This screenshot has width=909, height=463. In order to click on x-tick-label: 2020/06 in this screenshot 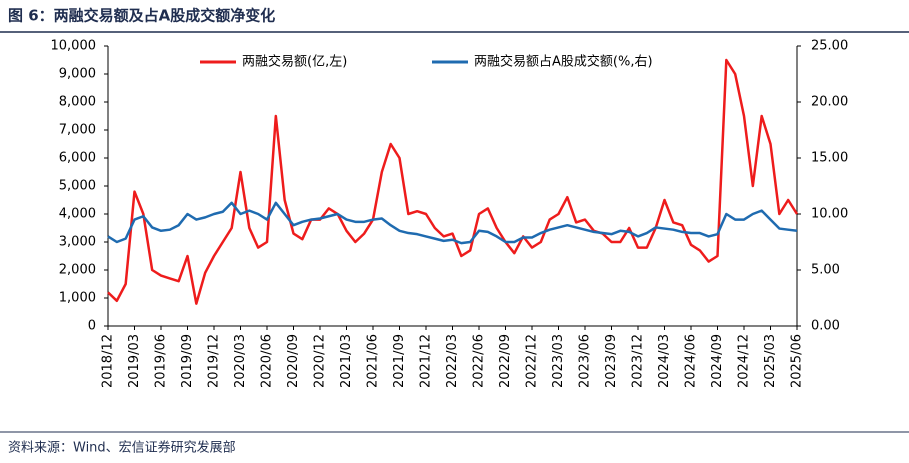, I will do `click(267, 361)`.